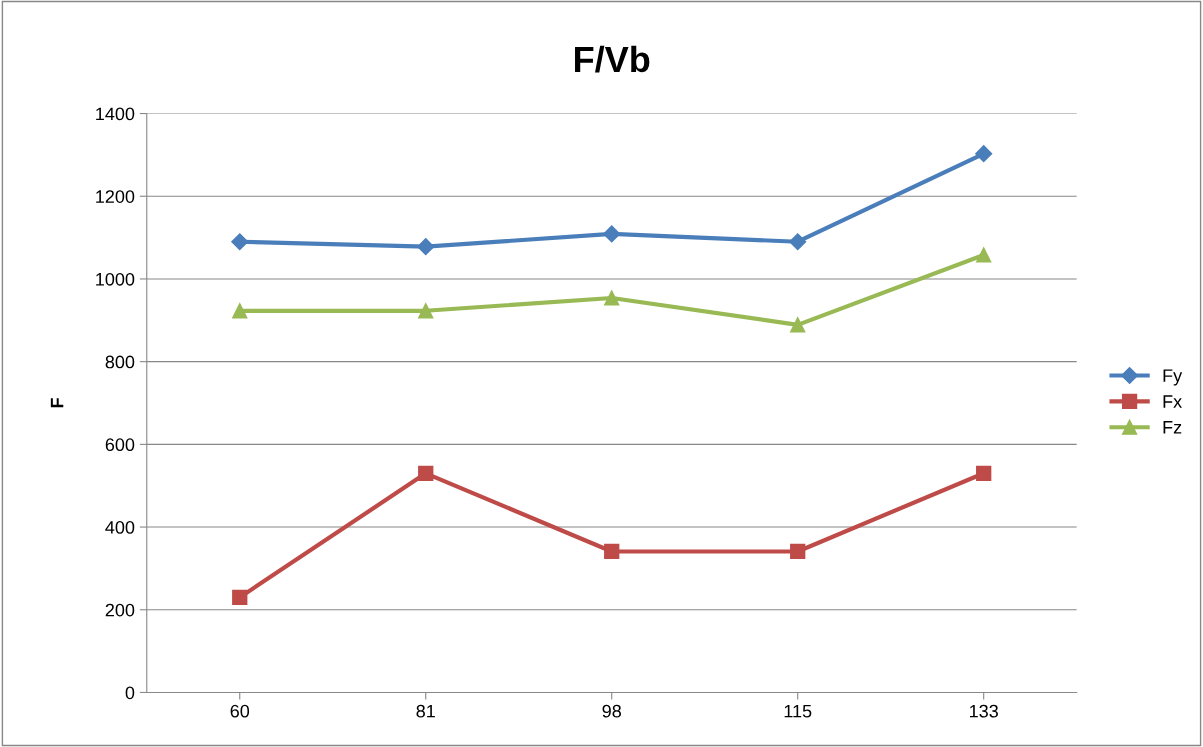  What do you see at coordinates (120, 527) in the screenshot?
I see `y-tick-label: 400` at bounding box center [120, 527].